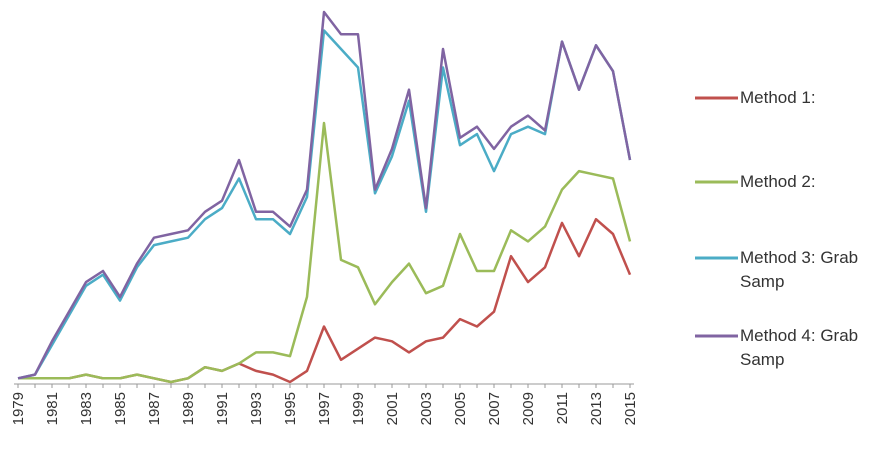 The height and width of the screenshot is (469, 878). I want to click on x-tick-label: 1995, so click(290, 408).